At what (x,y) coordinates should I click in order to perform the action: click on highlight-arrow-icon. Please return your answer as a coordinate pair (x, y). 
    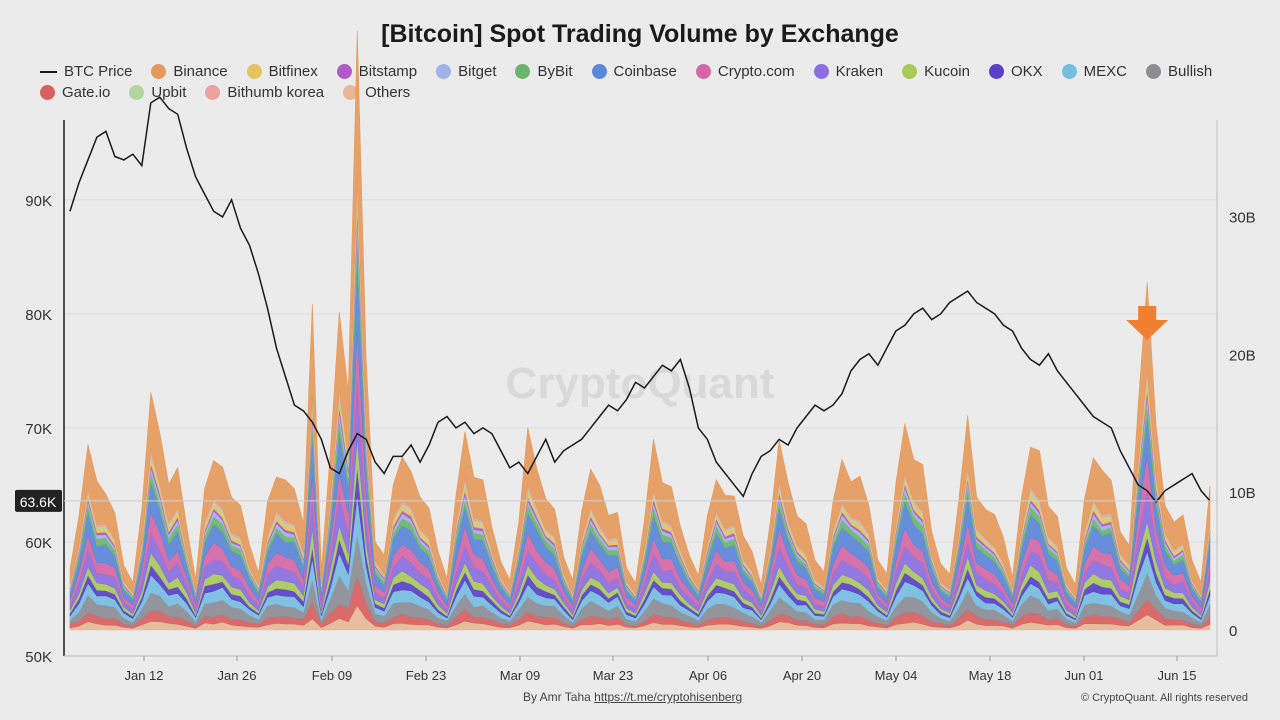
    Looking at the image, I should click on (1147, 323).